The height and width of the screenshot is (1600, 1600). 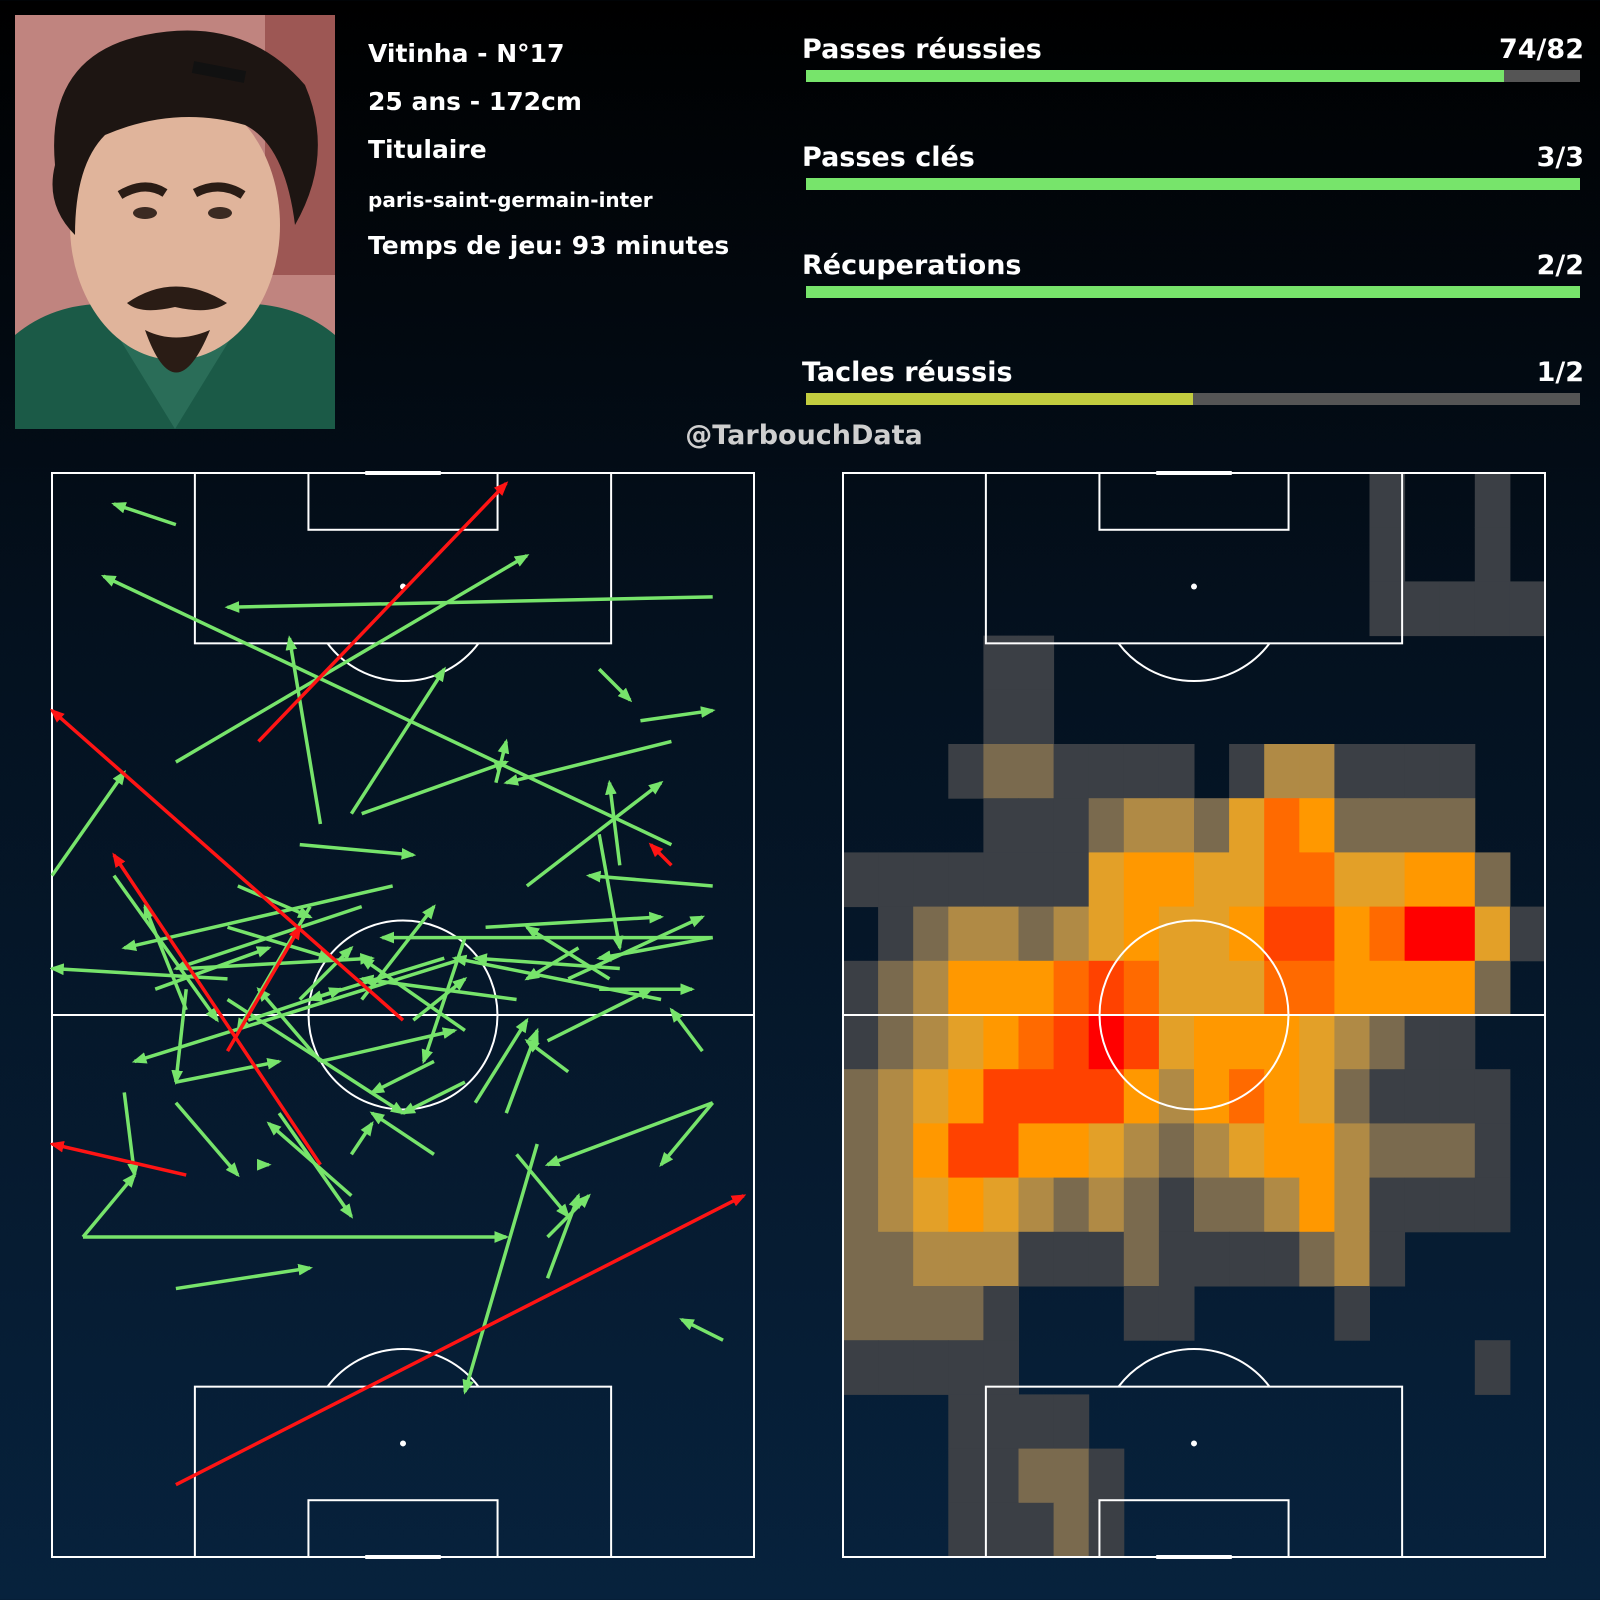 I want to click on pass-arrow-failed, so click(x=227, y=865).